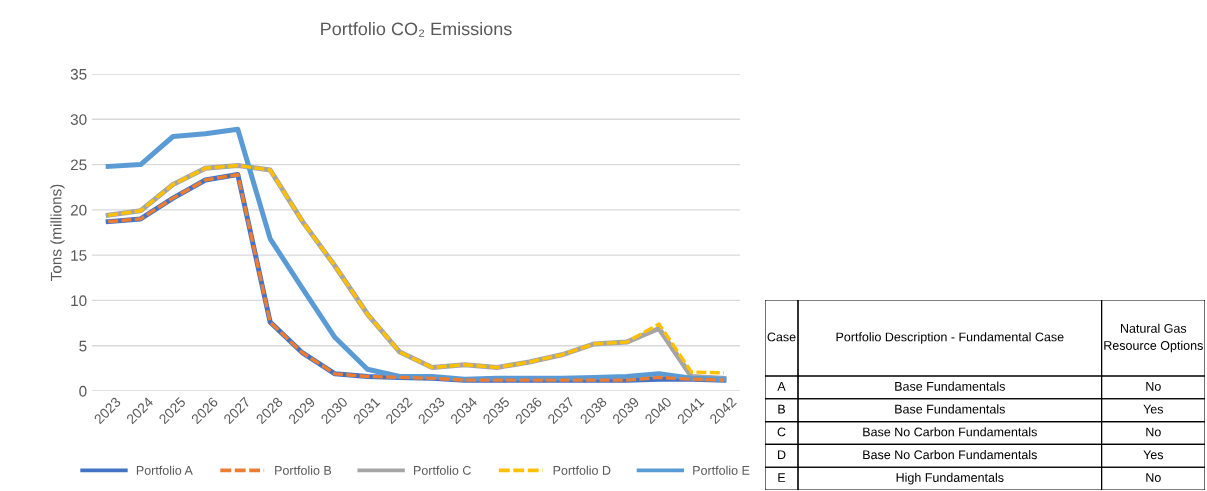  What do you see at coordinates (782, 409) in the screenshot?
I see `text: B` at bounding box center [782, 409].